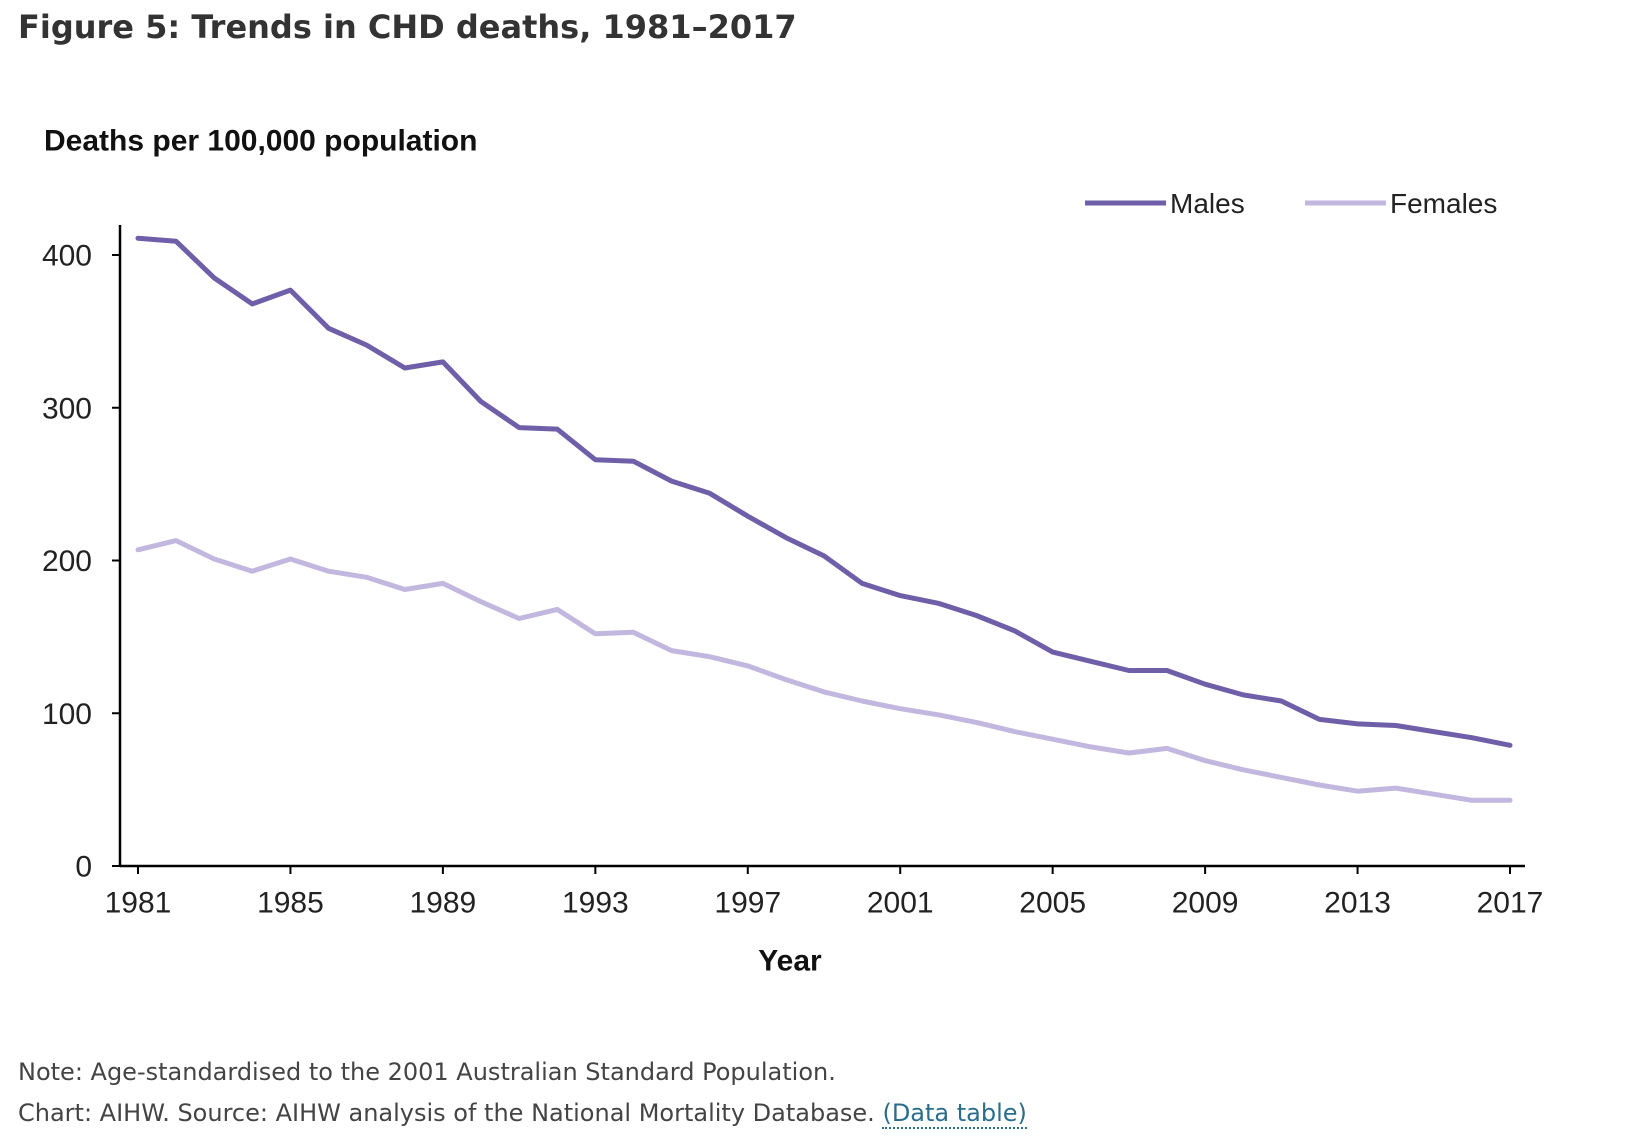 The width and height of the screenshot is (1644, 1140). What do you see at coordinates (747, 903) in the screenshot?
I see `x-tick-label: 1997` at bounding box center [747, 903].